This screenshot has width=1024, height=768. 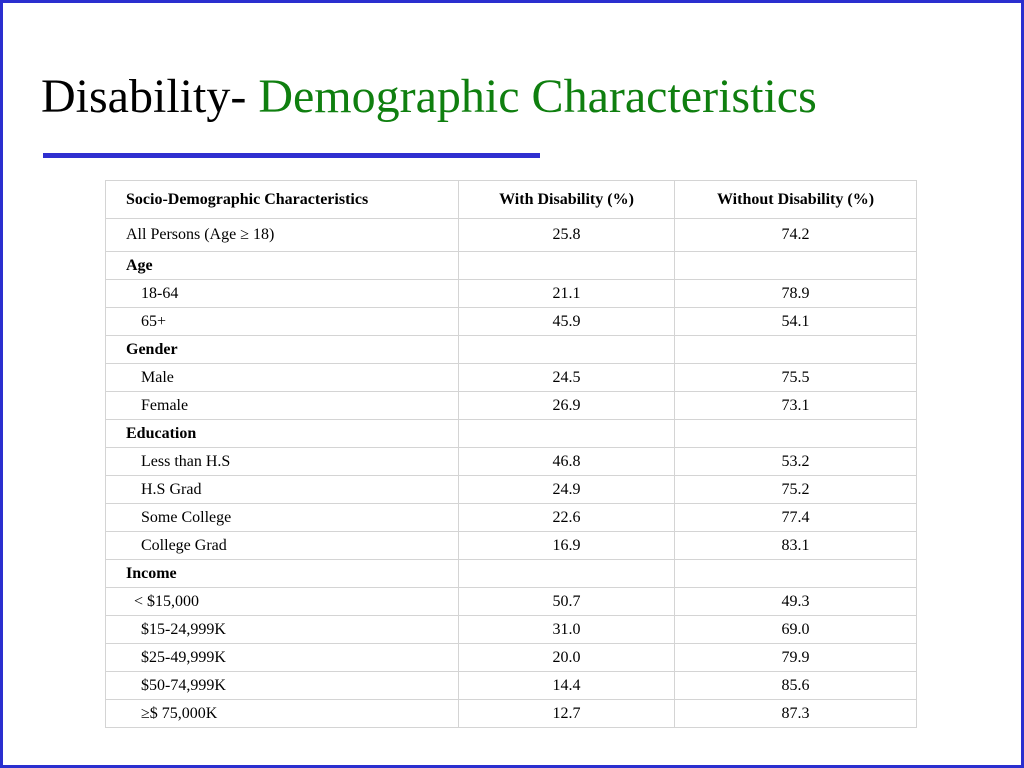 I want to click on without-disability-value: 73.1, so click(x=795, y=405).